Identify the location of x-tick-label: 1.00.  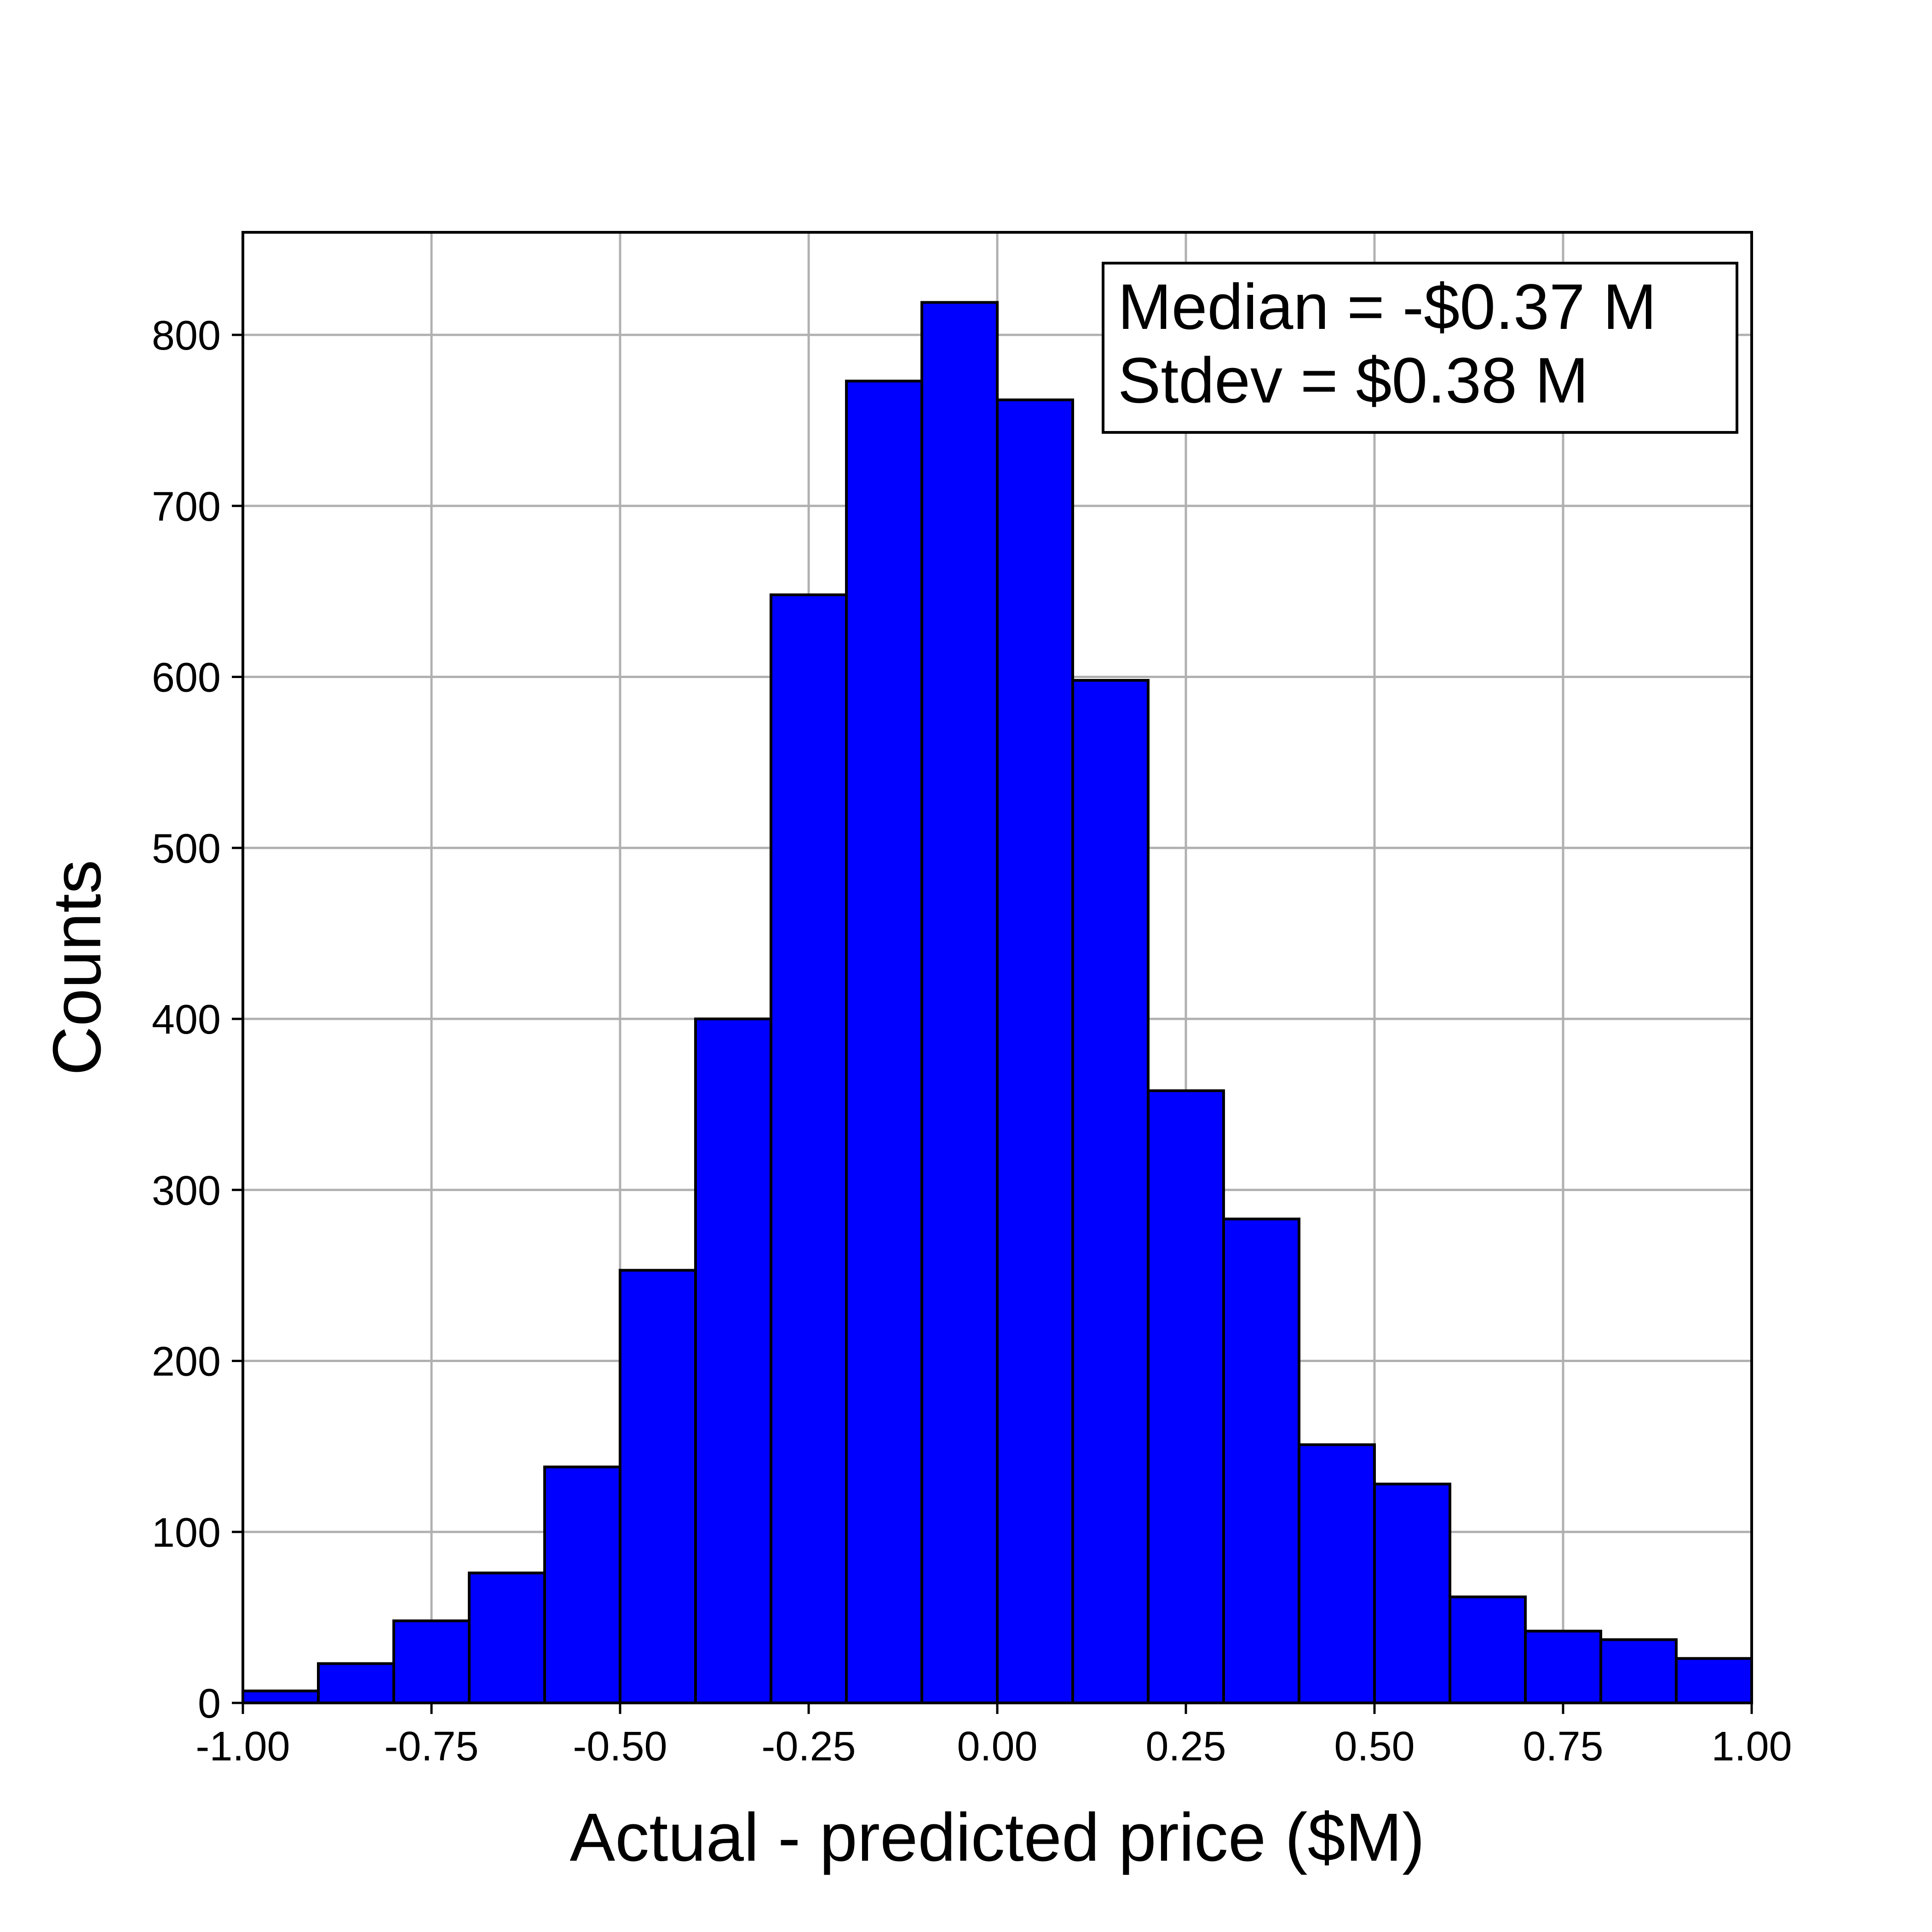
(1751, 1747).